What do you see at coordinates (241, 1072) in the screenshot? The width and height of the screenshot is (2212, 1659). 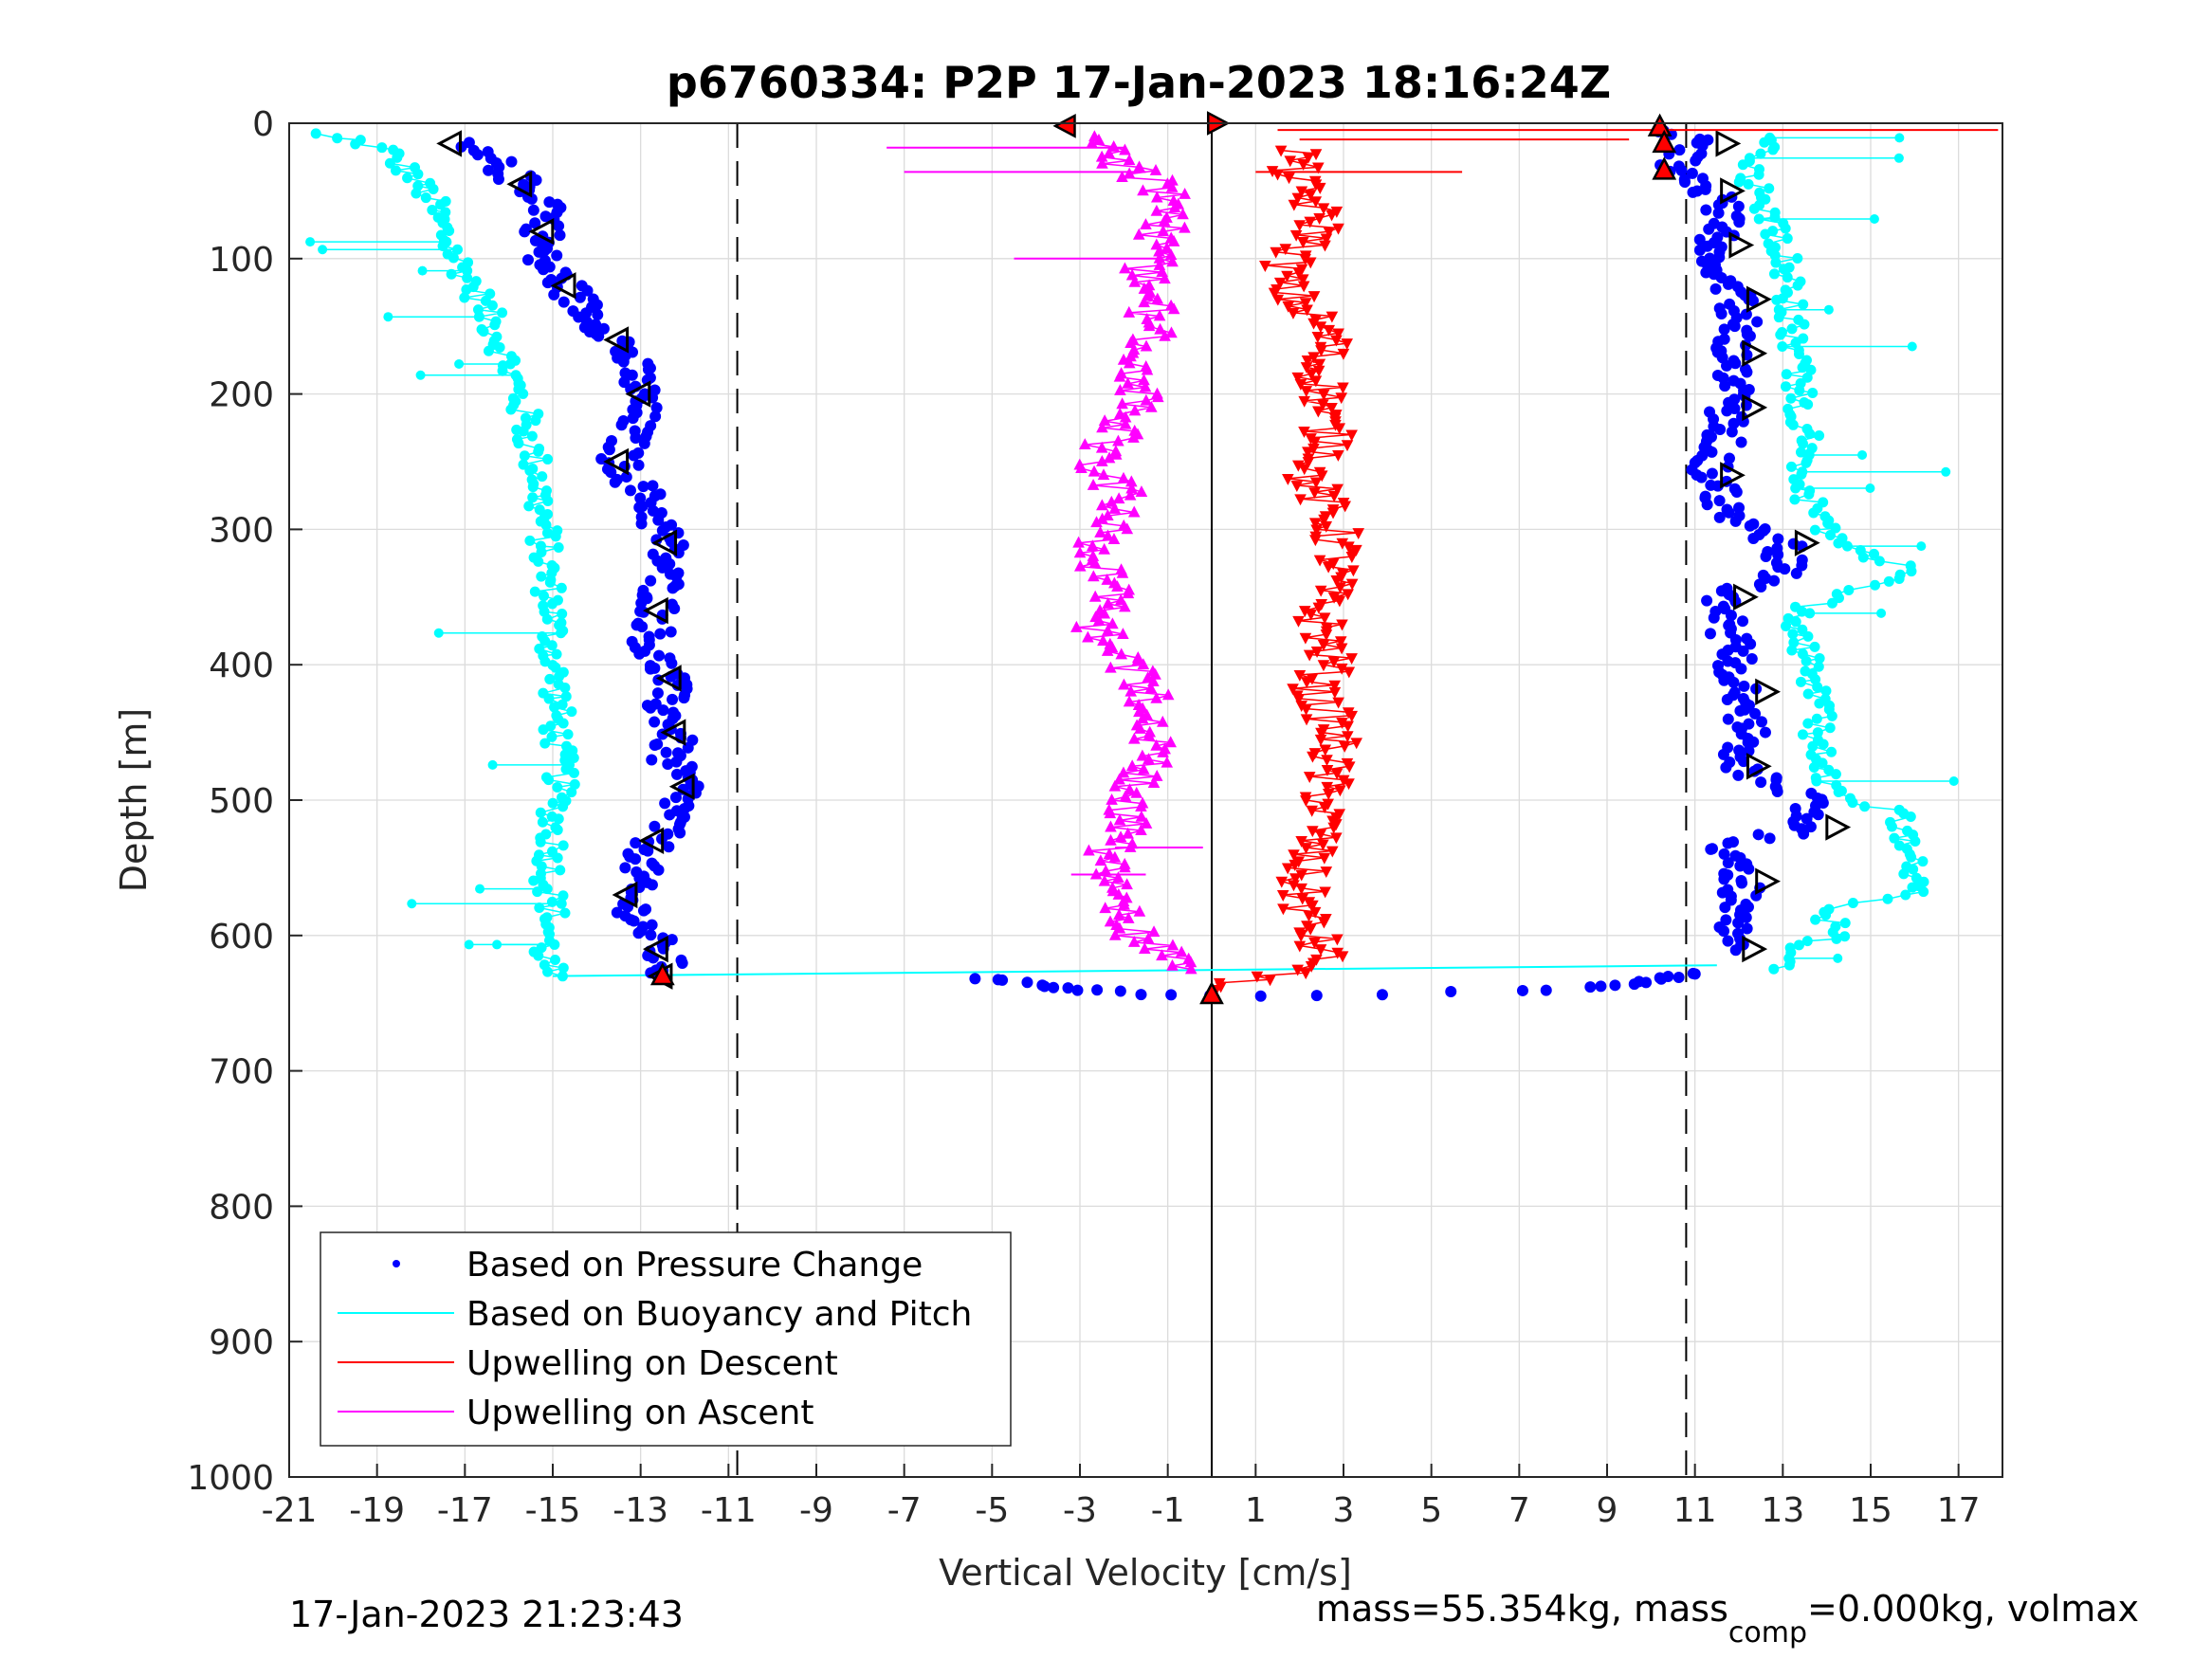 I see `y-tick-label: 700` at bounding box center [241, 1072].